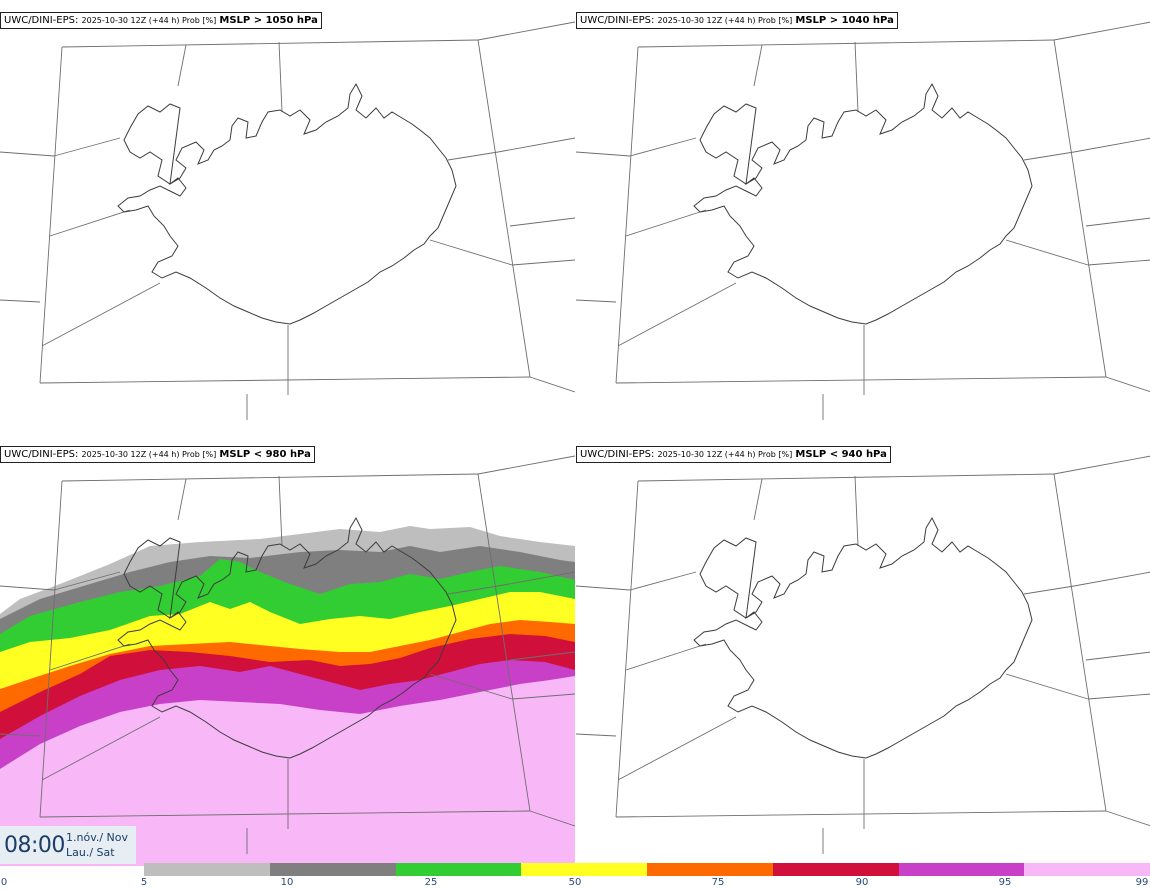 The image size is (1150, 891). I want to click on color-legend-labels: 0 5 10 25 50 75 90 95 99, so click(575, 884).